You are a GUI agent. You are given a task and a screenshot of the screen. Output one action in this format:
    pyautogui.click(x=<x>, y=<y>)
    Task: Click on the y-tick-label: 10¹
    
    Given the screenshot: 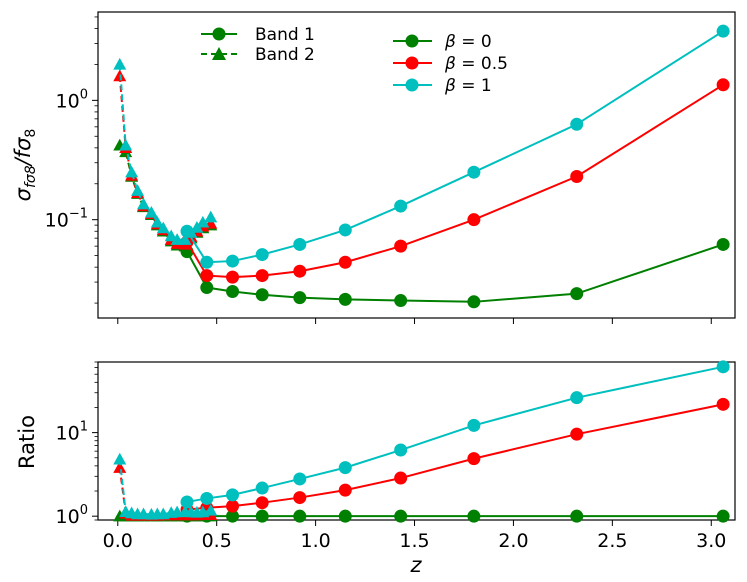 What is the action you would take?
    pyautogui.click(x=72, y=432)
    